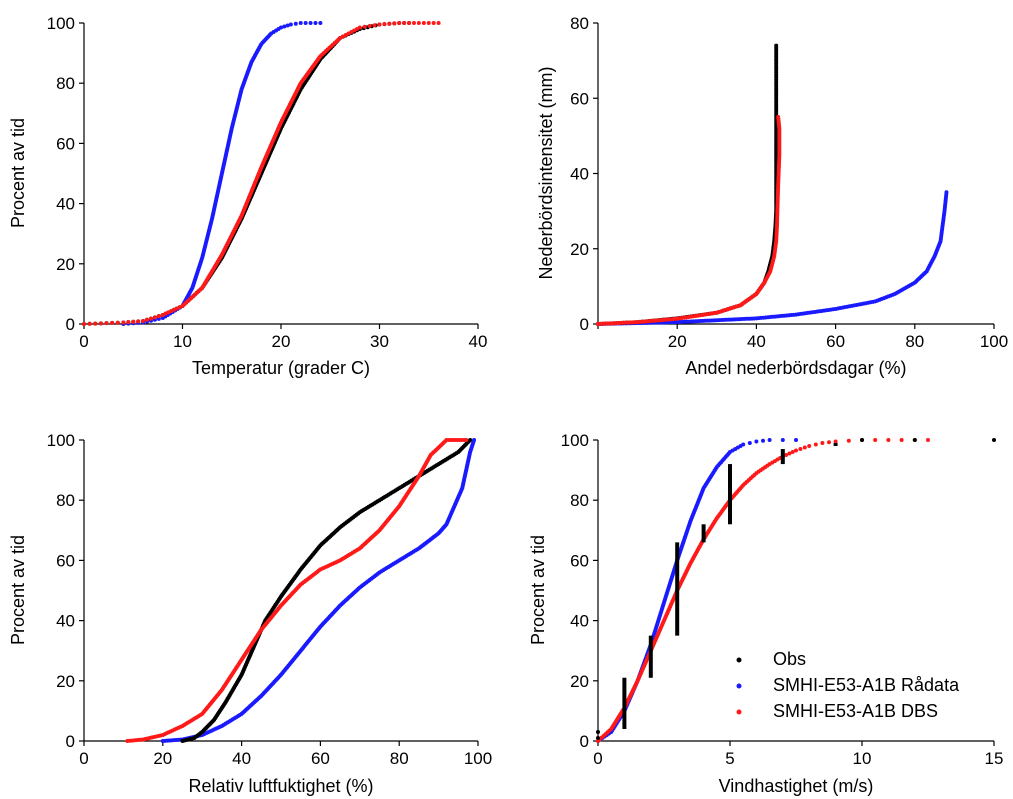 This screenshot has width=1013, height=799. I want to click on x-tick-label: 100, so click(478, 758).